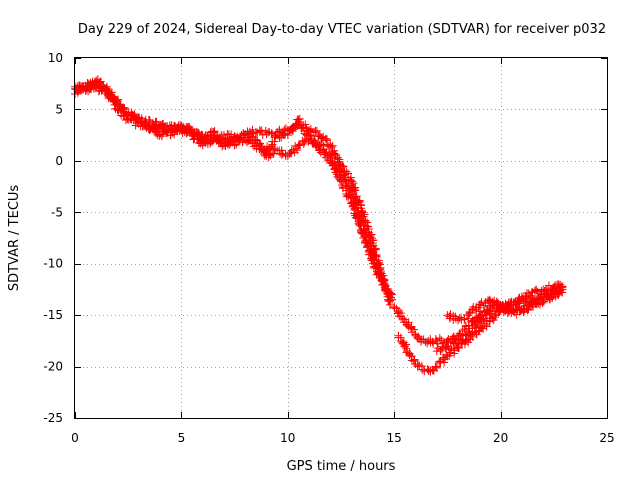  What do you see at coordinates (394, 438) in the screenshot?
I see `x-tick-label: 15` at bounding box center [394, 438].